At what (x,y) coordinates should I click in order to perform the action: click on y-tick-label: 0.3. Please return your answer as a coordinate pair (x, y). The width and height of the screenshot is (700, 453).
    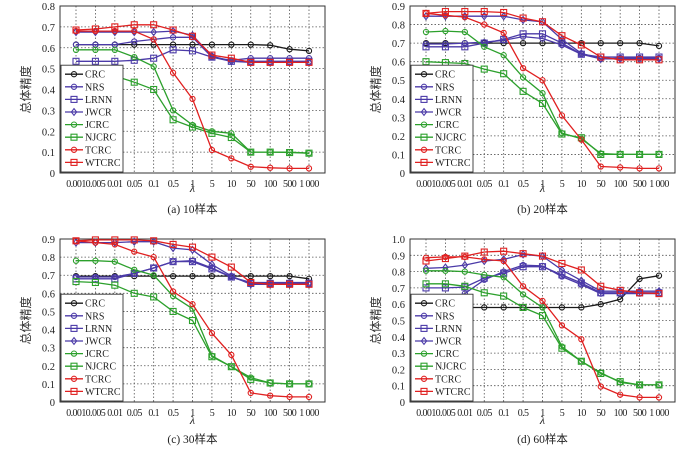
    Looking at the image, I should click on (398, 118).